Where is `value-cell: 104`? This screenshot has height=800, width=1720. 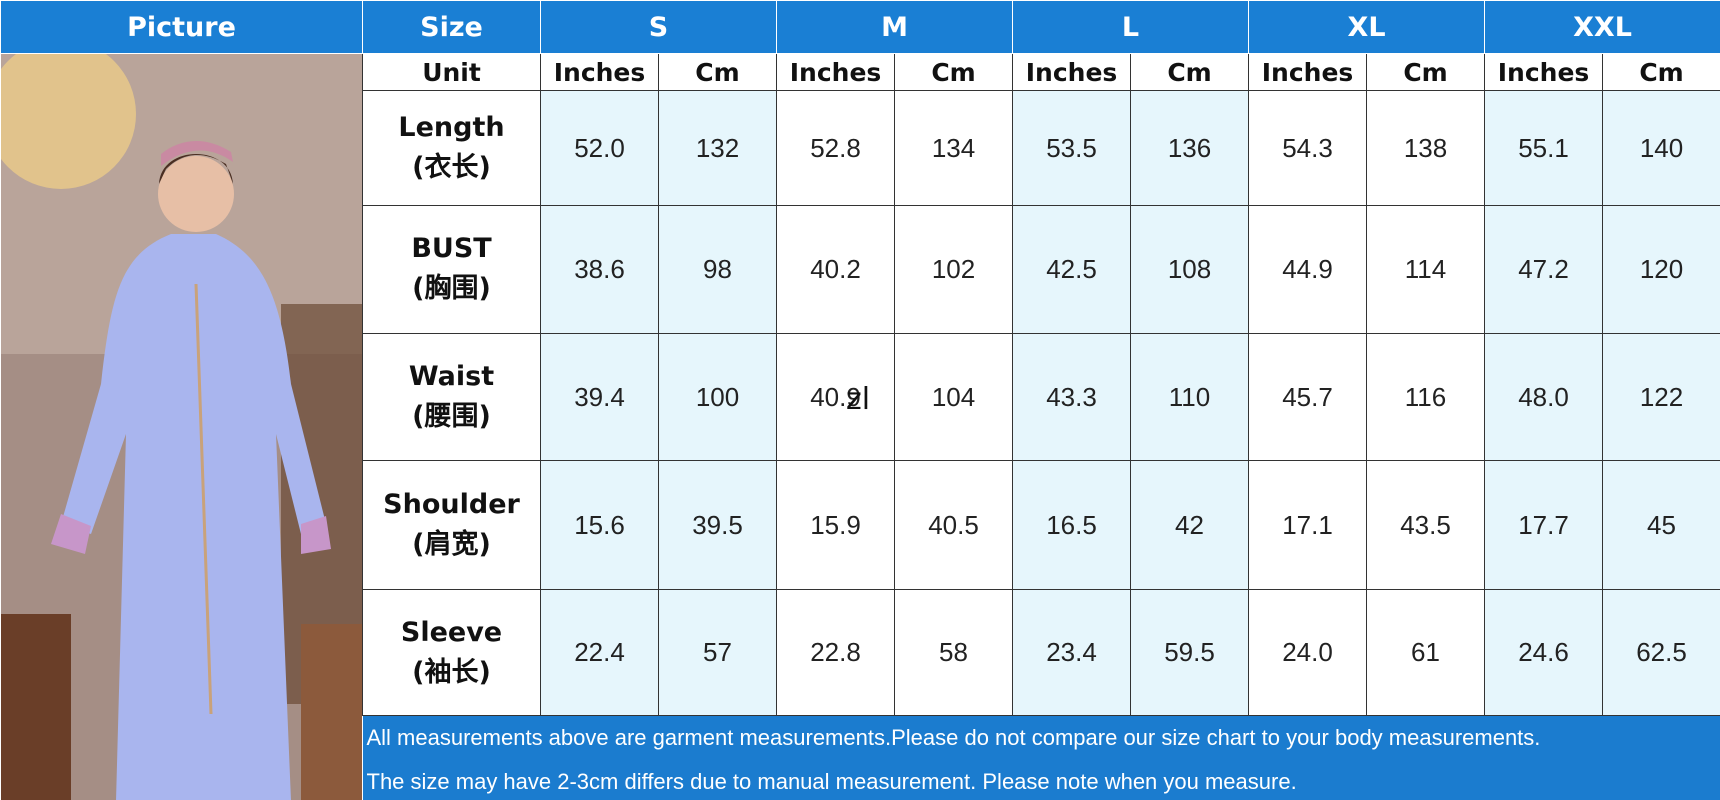 value-cell: 104 is located at coordinates (954, 397).